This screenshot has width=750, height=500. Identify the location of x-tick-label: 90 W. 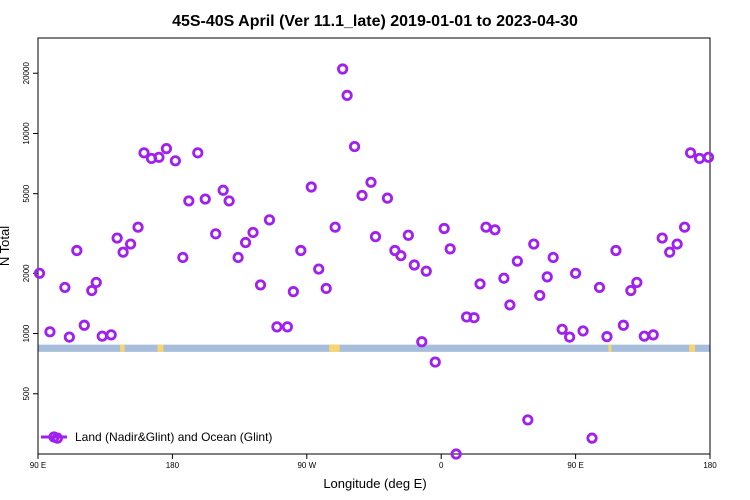
(306, 465).